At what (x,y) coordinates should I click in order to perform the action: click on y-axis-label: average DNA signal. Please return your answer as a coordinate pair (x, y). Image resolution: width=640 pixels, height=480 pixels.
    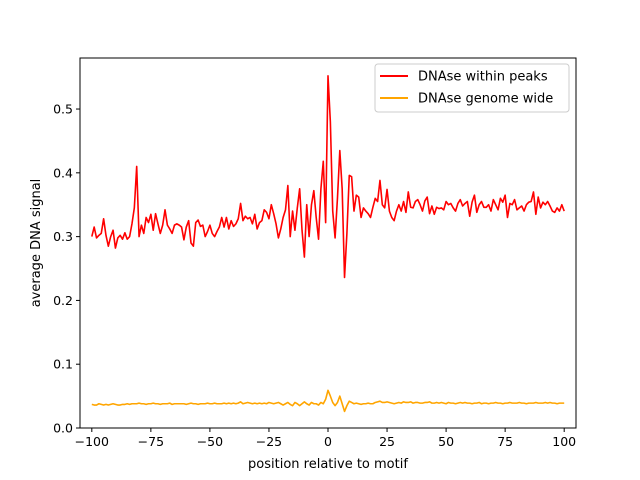
    Looking at the image, I should click on (36, 243).